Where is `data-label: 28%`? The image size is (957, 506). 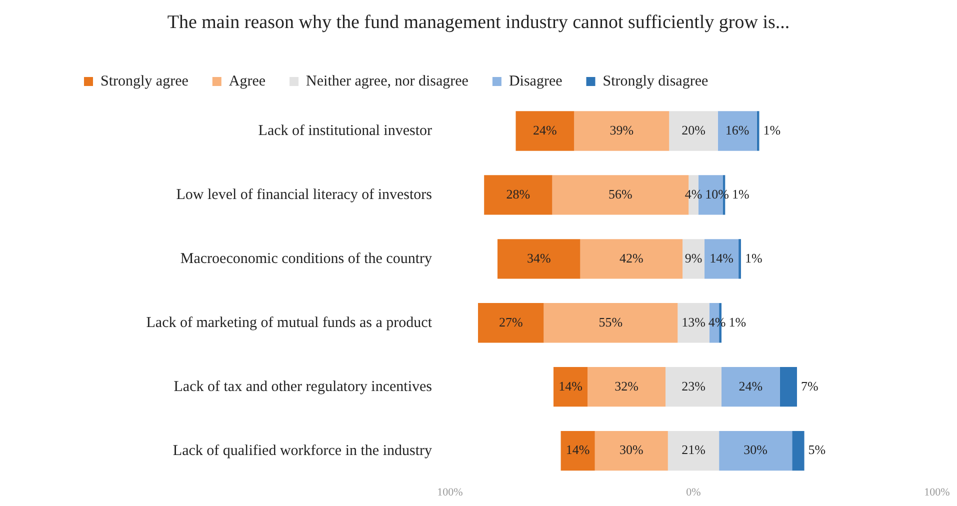 data-label: 28% is located at coordinates (518, 194).